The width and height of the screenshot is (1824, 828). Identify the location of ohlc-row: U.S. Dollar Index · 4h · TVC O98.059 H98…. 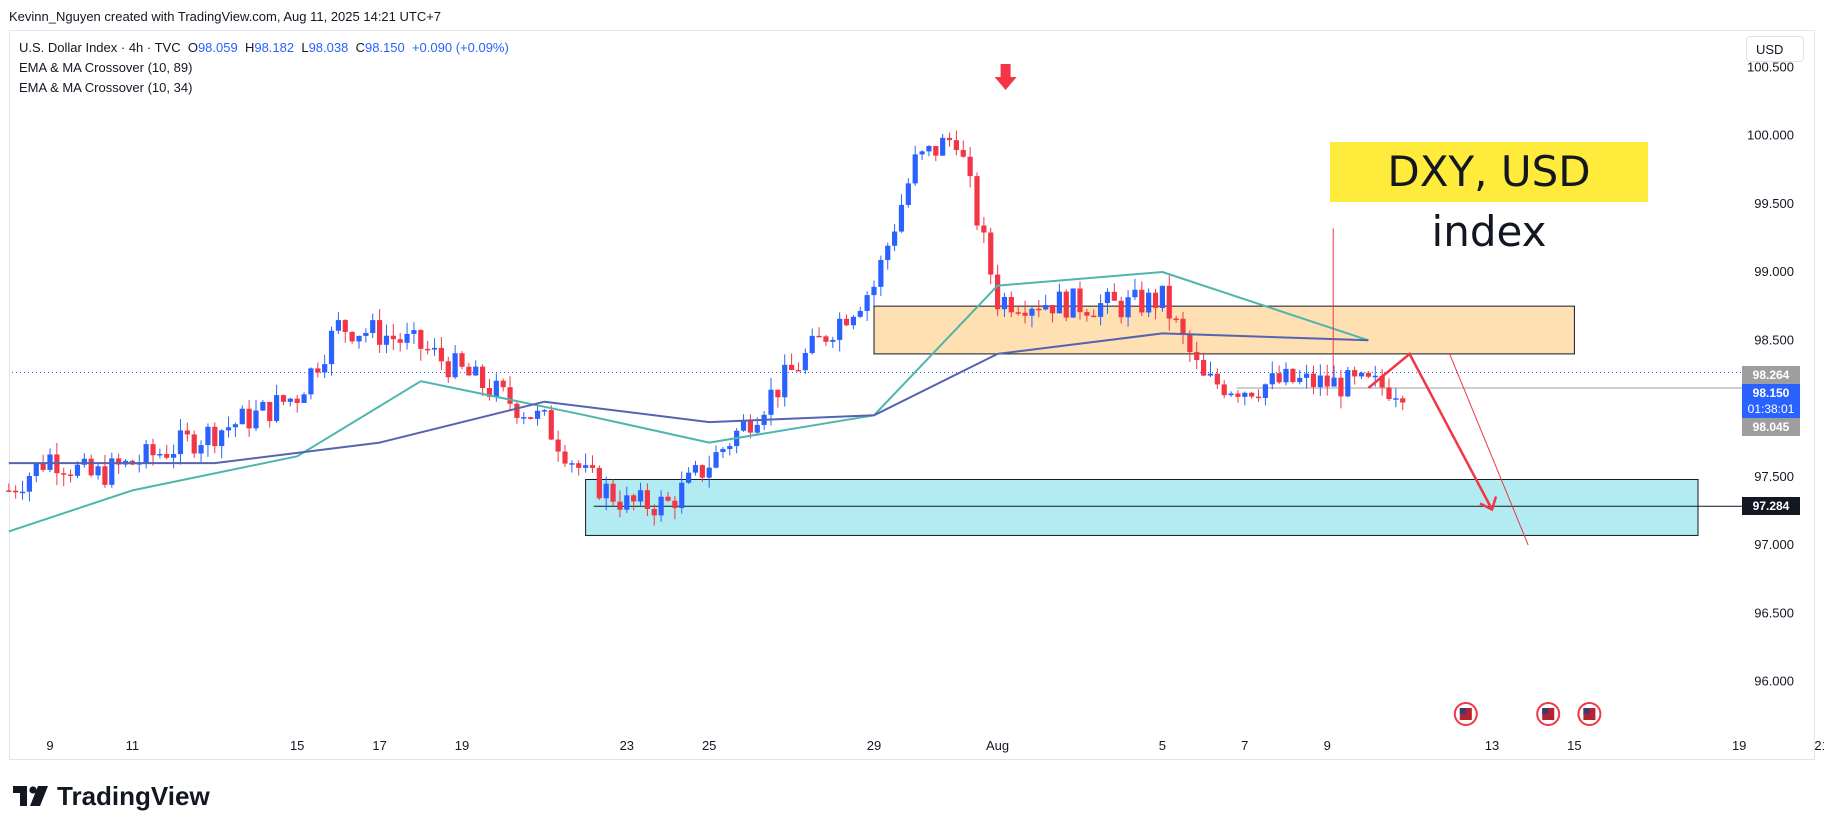
(264, 48).